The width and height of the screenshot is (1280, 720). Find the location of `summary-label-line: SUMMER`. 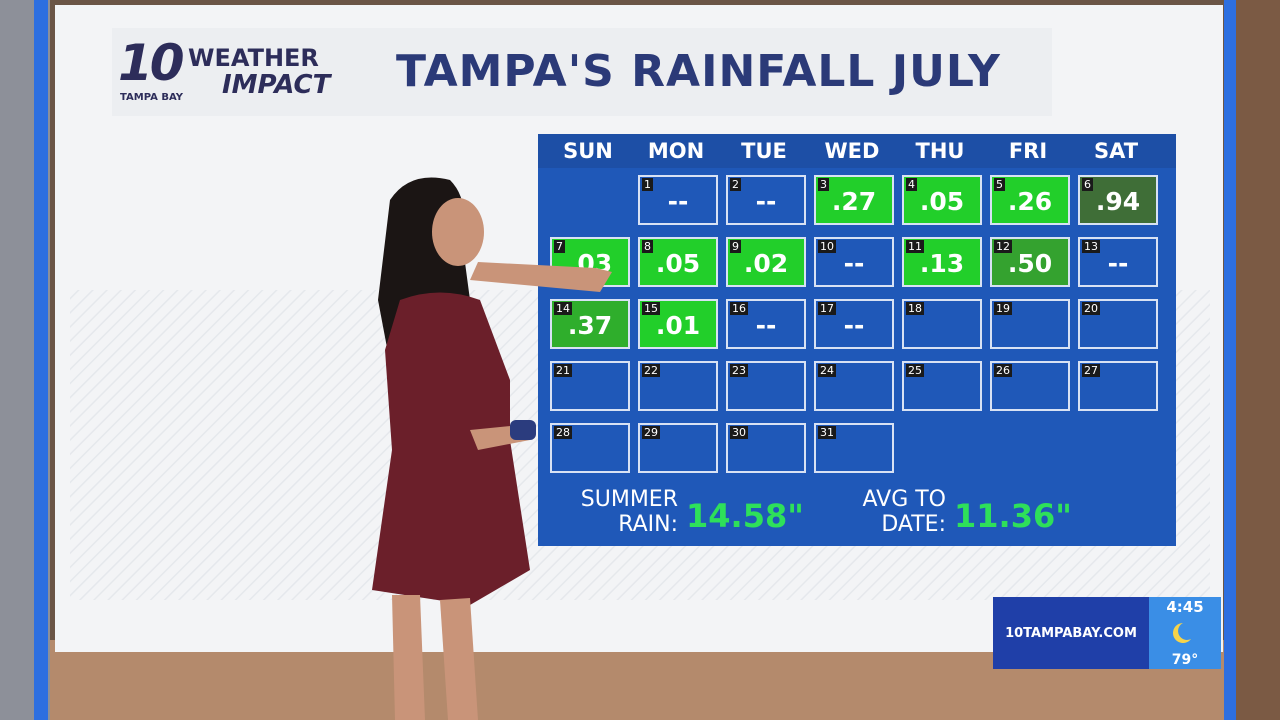

summary-label-line: SUMMER is located at coordinates (629, 499).